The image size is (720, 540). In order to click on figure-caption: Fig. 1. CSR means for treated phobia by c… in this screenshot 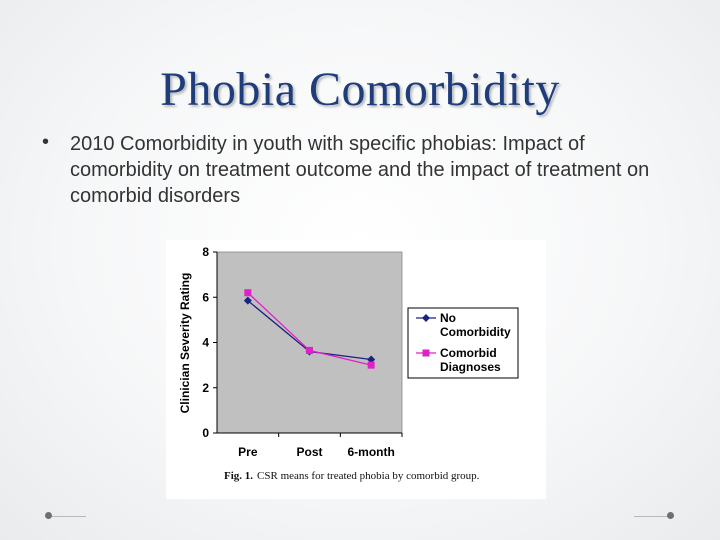, I will do `click(351, 476)`.